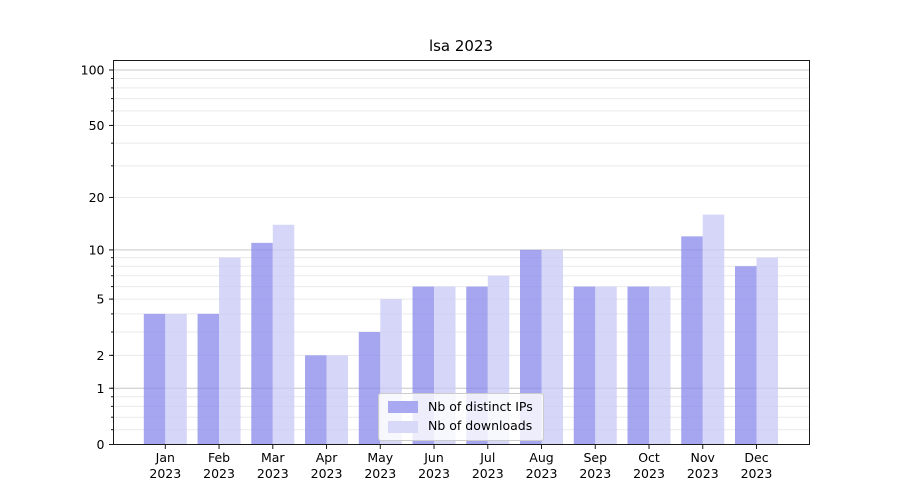 The image size is (900, 500). Describe the element at coordinates (208, 379) in the screenshot. I see `bar-distinct-ips-feb` at that location.